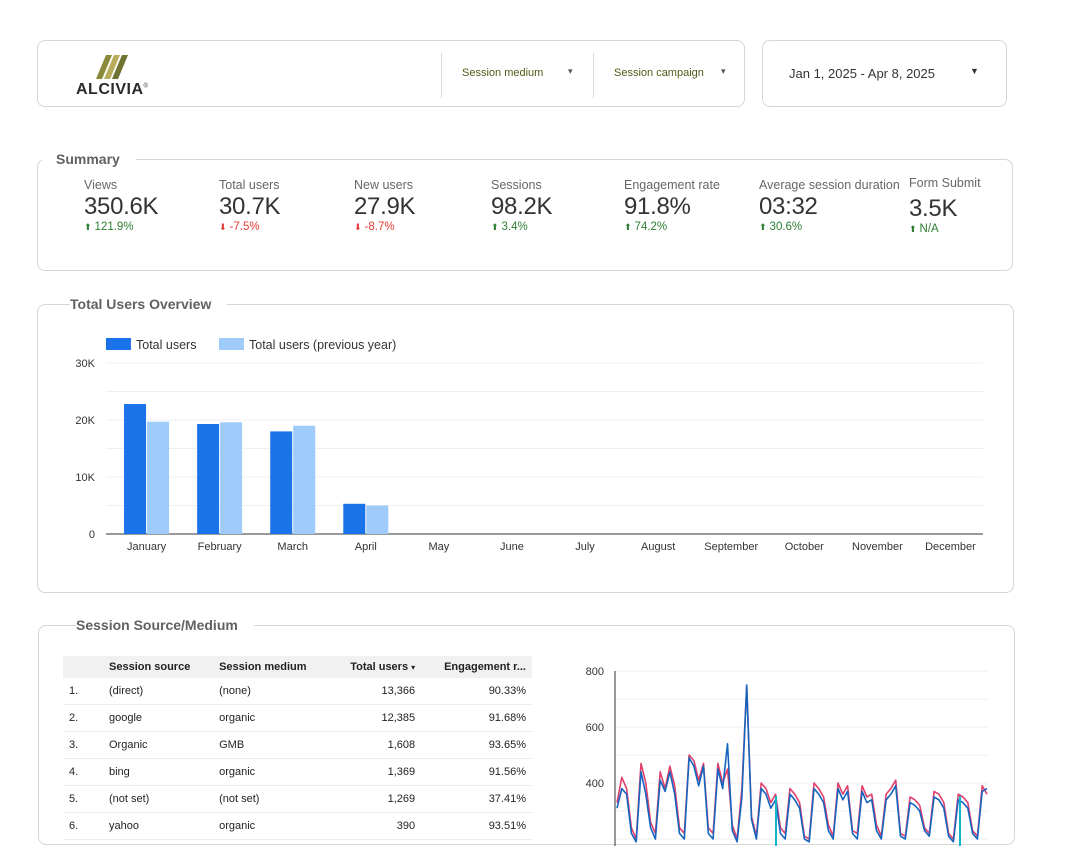 The width and height of the screenshot is (1071, 846). Describe the element at coordinates (83, 718) in the screenshot. I see `row-index: 2.` at that location.